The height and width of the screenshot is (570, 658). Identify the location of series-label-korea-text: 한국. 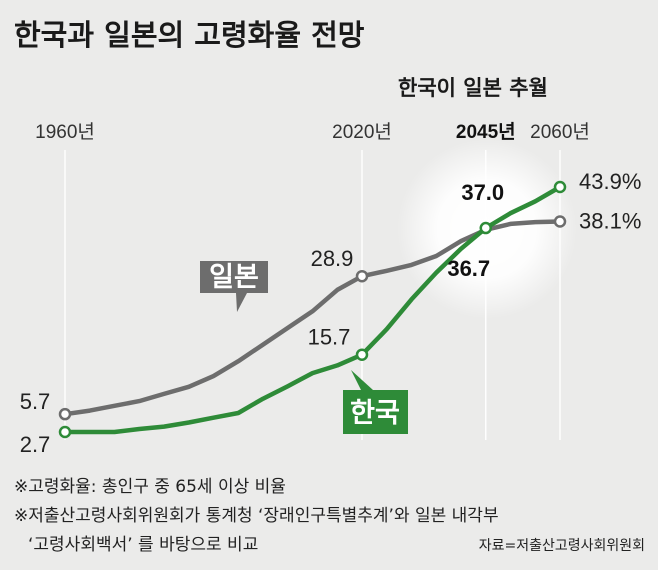
(375, 413).